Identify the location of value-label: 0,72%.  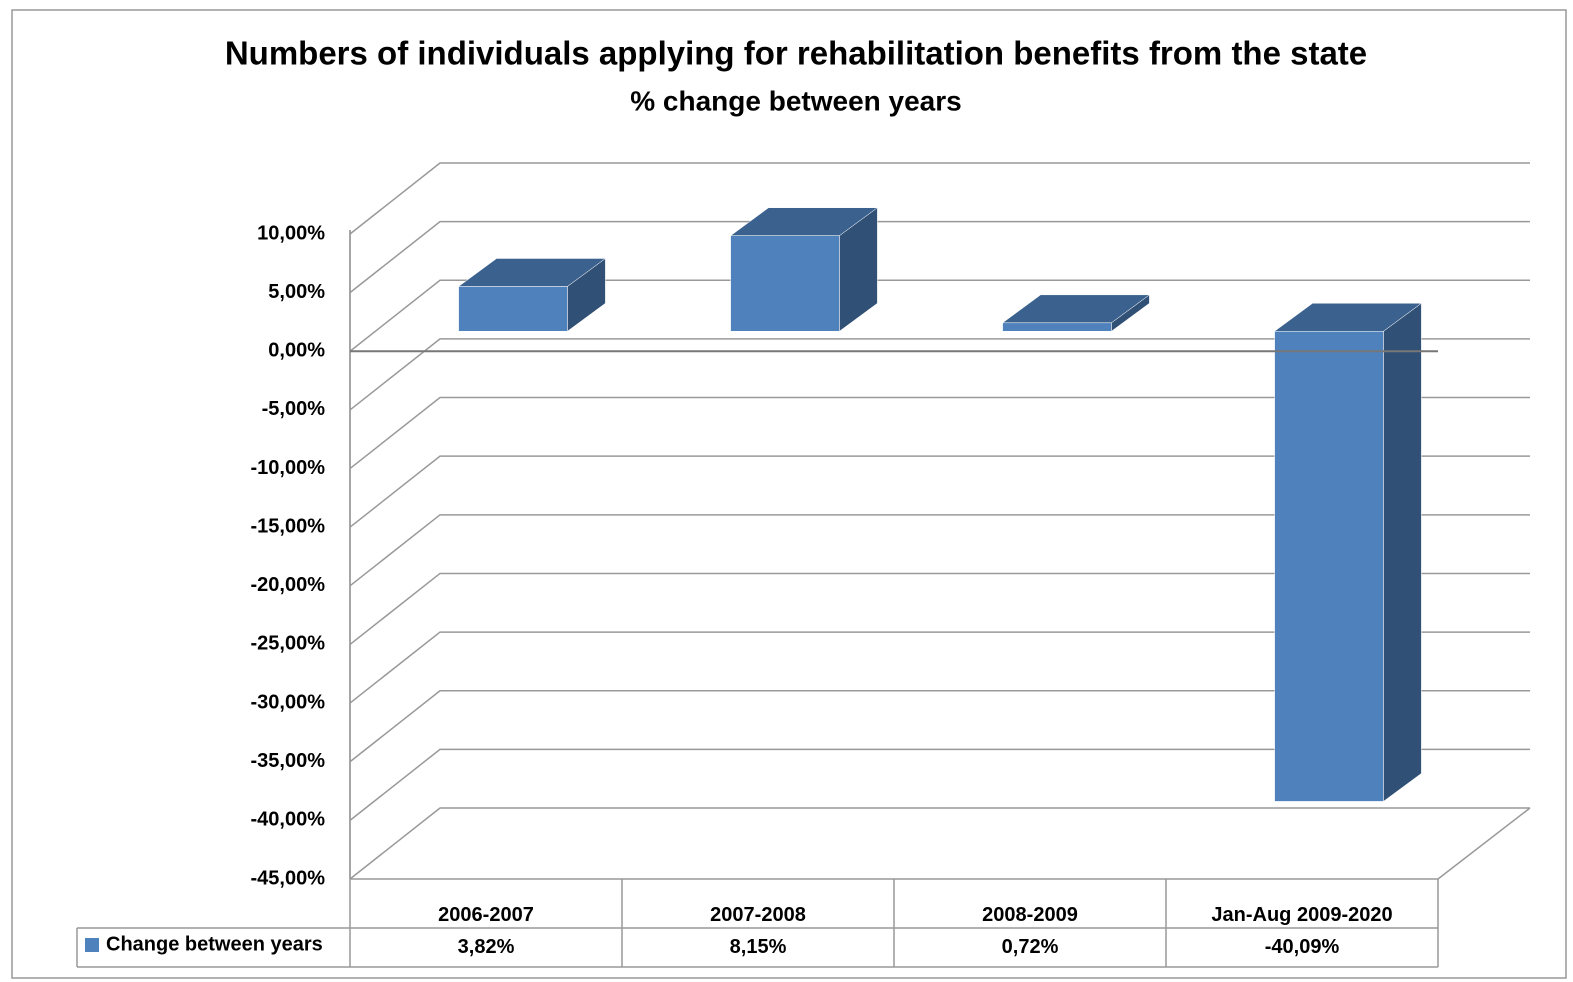
(1030, 947).